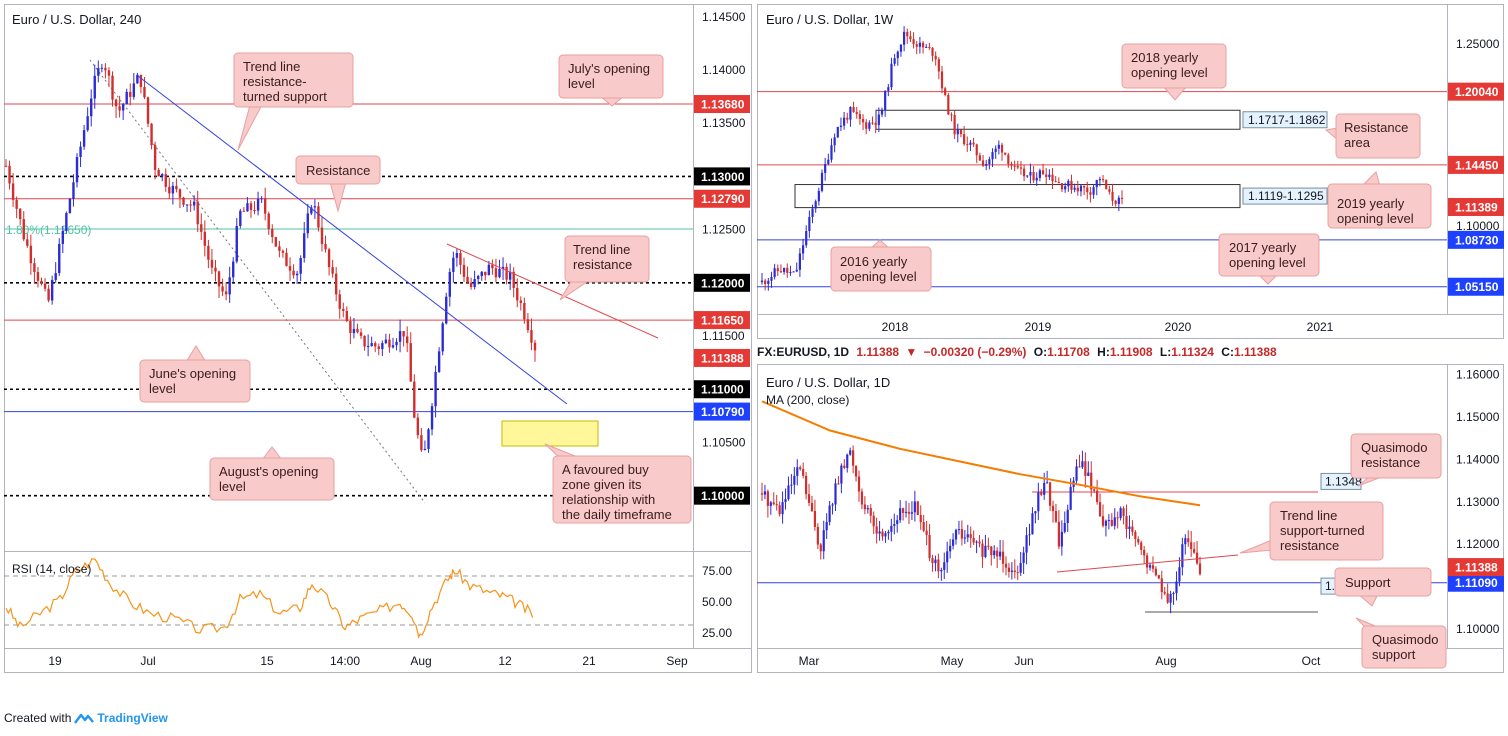 This screenshot has height=736, width=1508. Describe the element at coordinates (1099, 661) in the screenshot. I see `d1-time-axis: MarMayJunAugOctNov` at that location.